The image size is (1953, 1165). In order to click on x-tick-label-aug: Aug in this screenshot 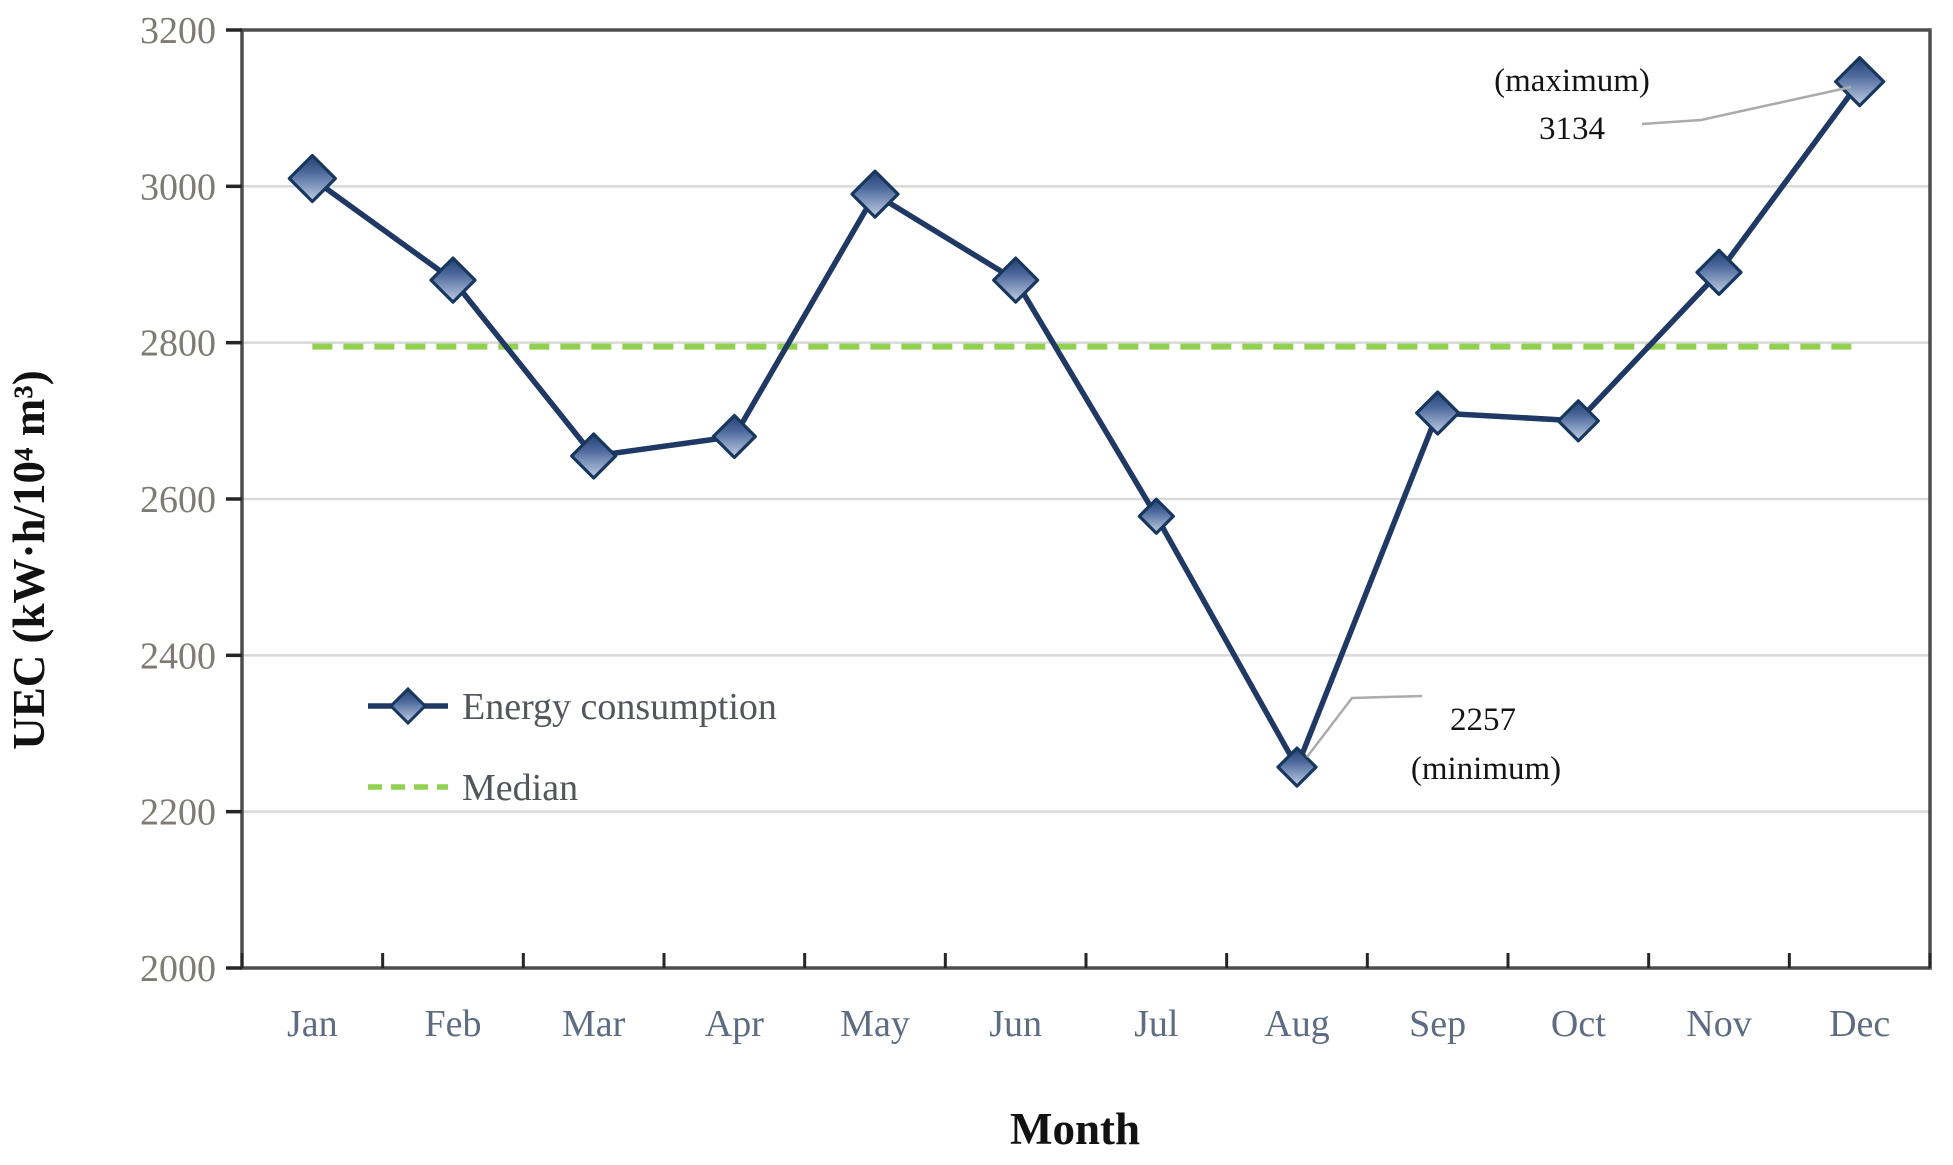, I will do `click(1296, 1024)`.